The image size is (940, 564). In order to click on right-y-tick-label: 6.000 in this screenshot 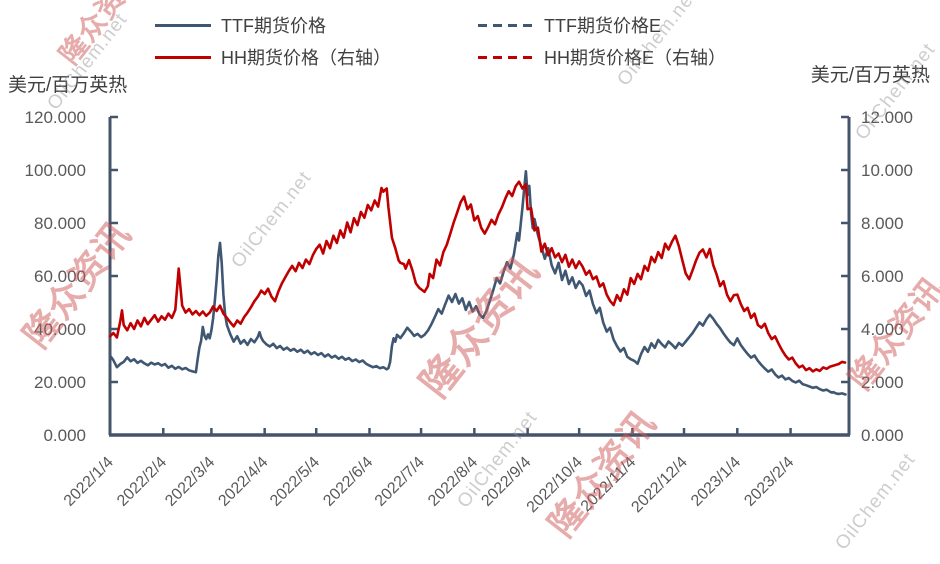, I will do `click(882, 276)`.